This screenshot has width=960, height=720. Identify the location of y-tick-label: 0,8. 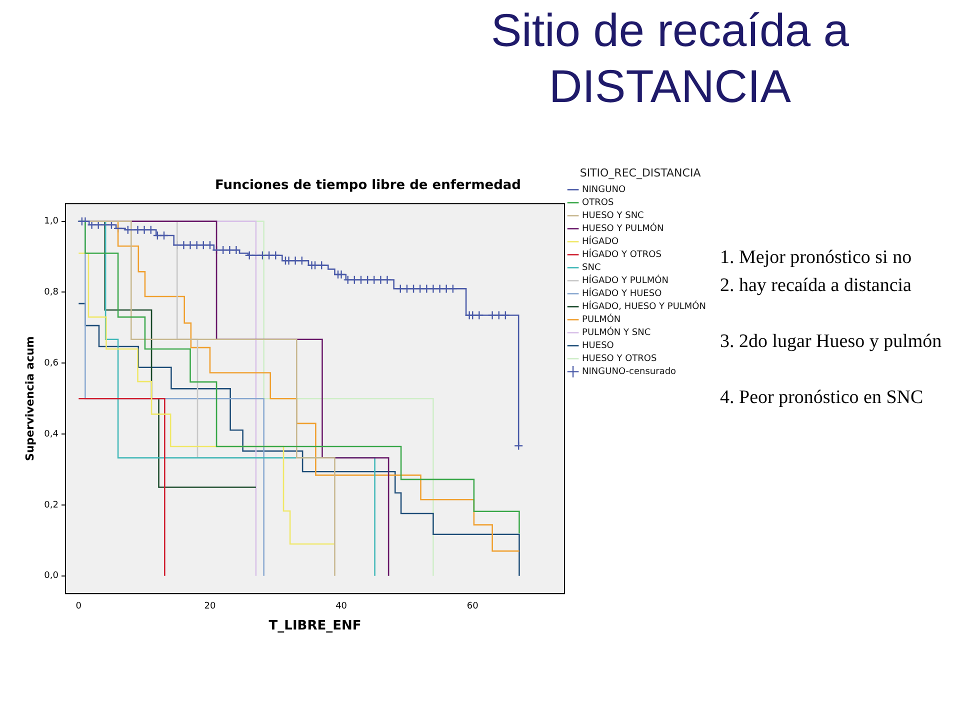
(51, 293).